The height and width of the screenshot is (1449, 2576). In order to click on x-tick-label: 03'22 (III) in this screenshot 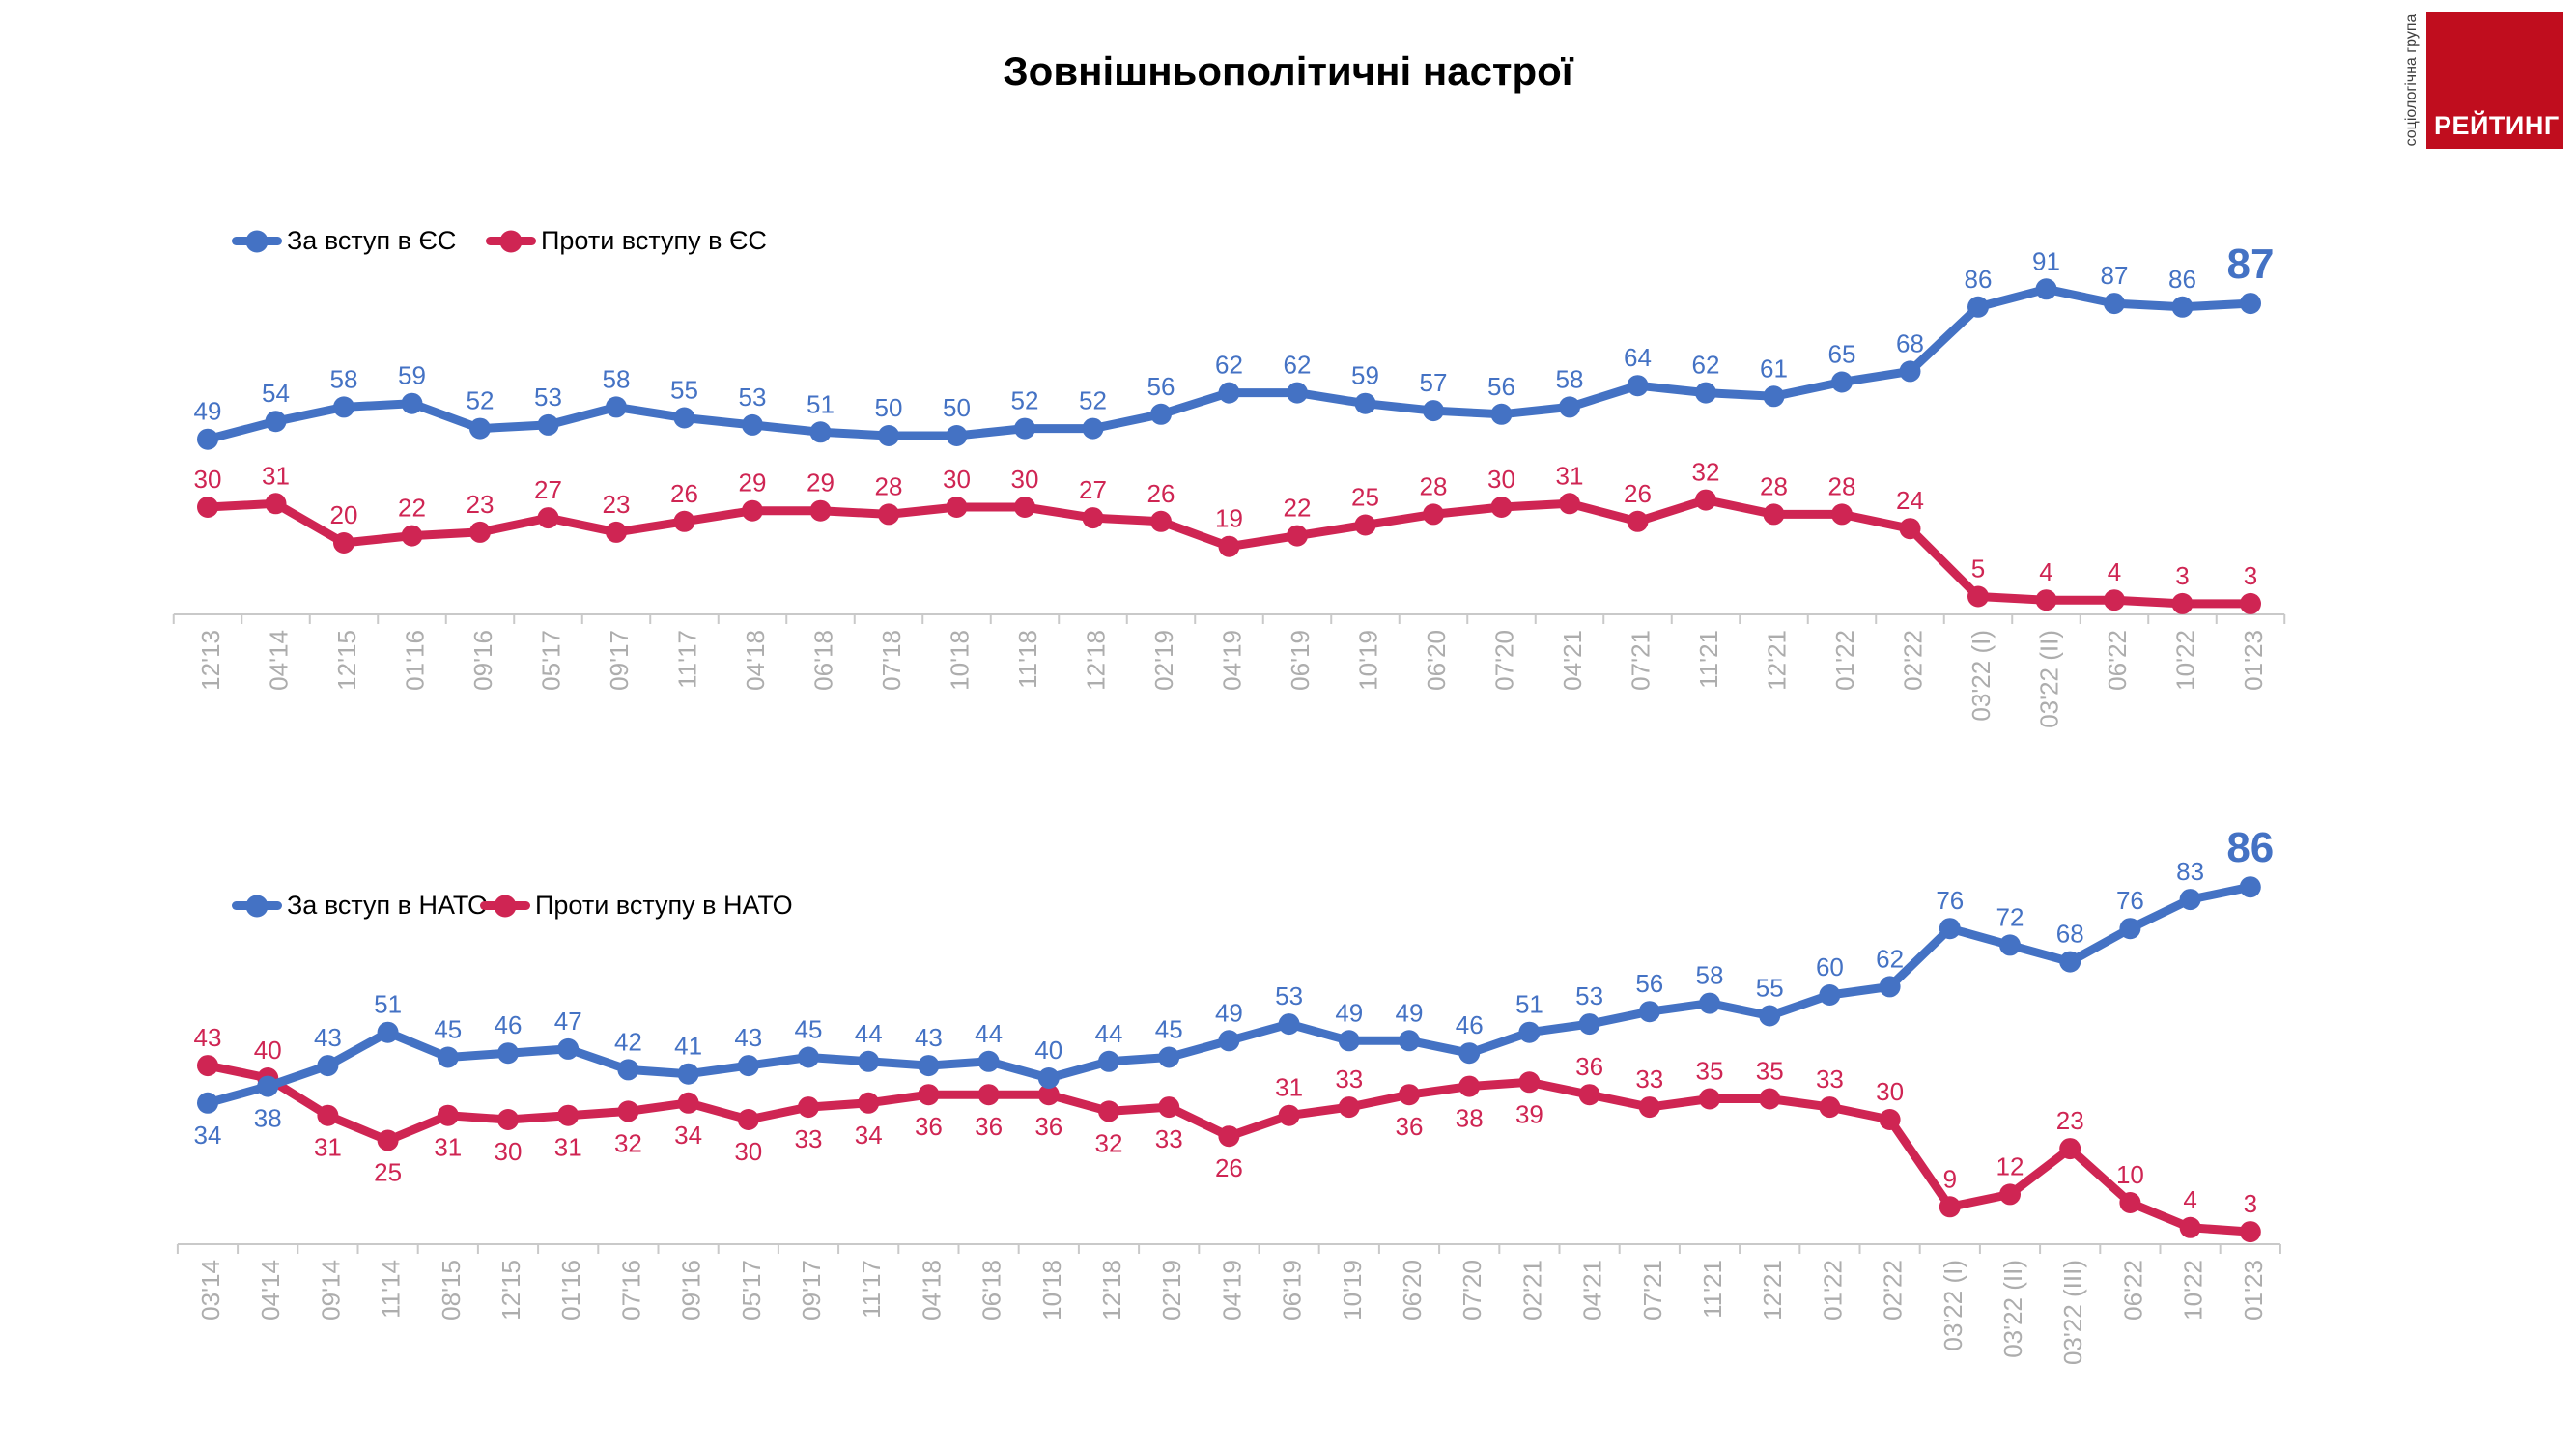, I will do `click(2072, 1312)`.